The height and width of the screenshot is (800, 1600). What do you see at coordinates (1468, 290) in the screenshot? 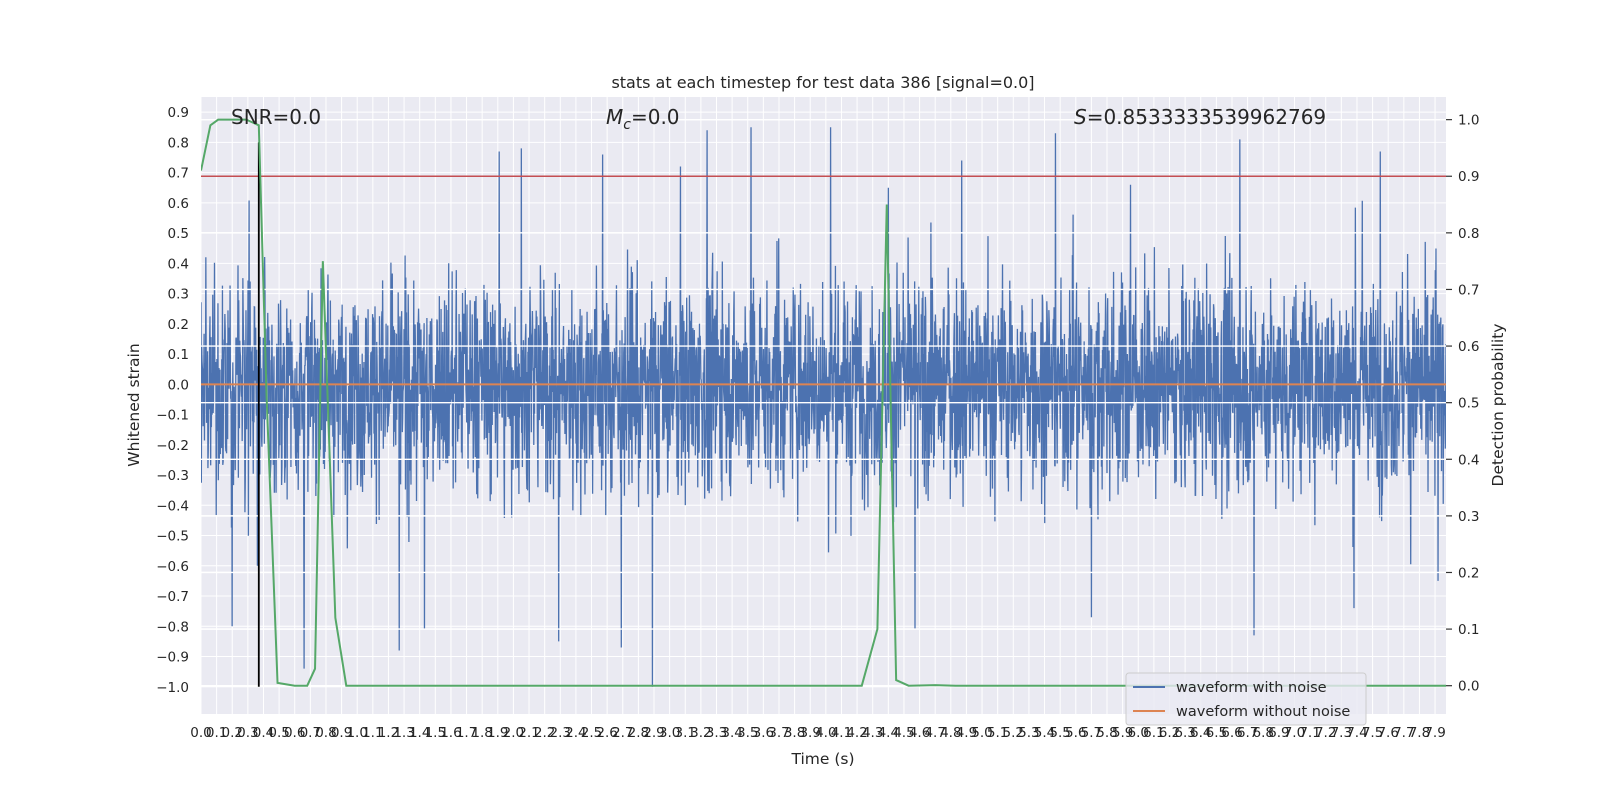
I see `y-tick-label-right: 0.7` at bounding box center [1468, 290].